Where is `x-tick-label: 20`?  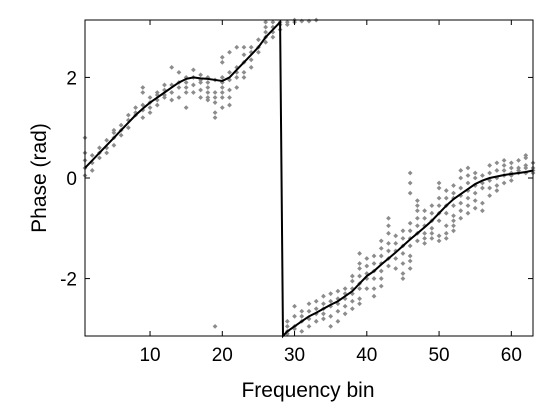
x-tick-label: 20 is located at coordinates (222, 355).